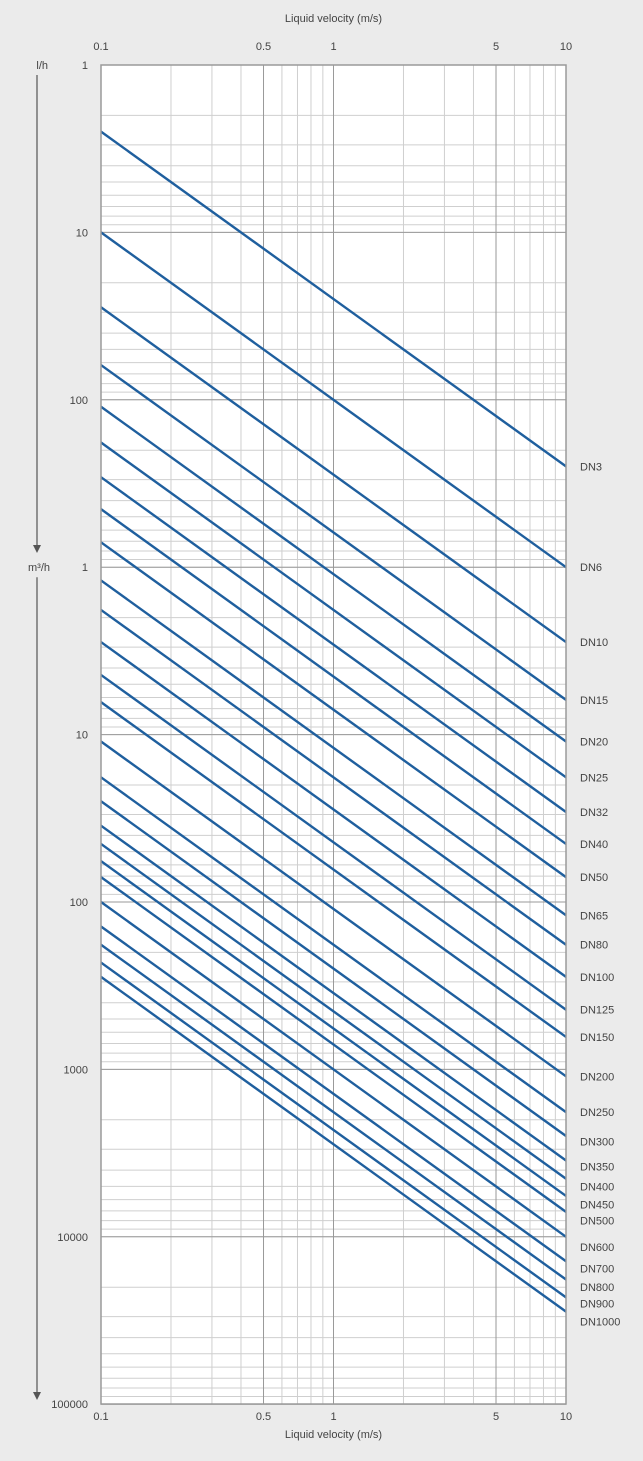 Image resolution: width=643 pixels, height=1461 pixels. Describe the element at coordinates (594, 643) in the screenshot. I see `series-label-dn10: DN10` at that location.